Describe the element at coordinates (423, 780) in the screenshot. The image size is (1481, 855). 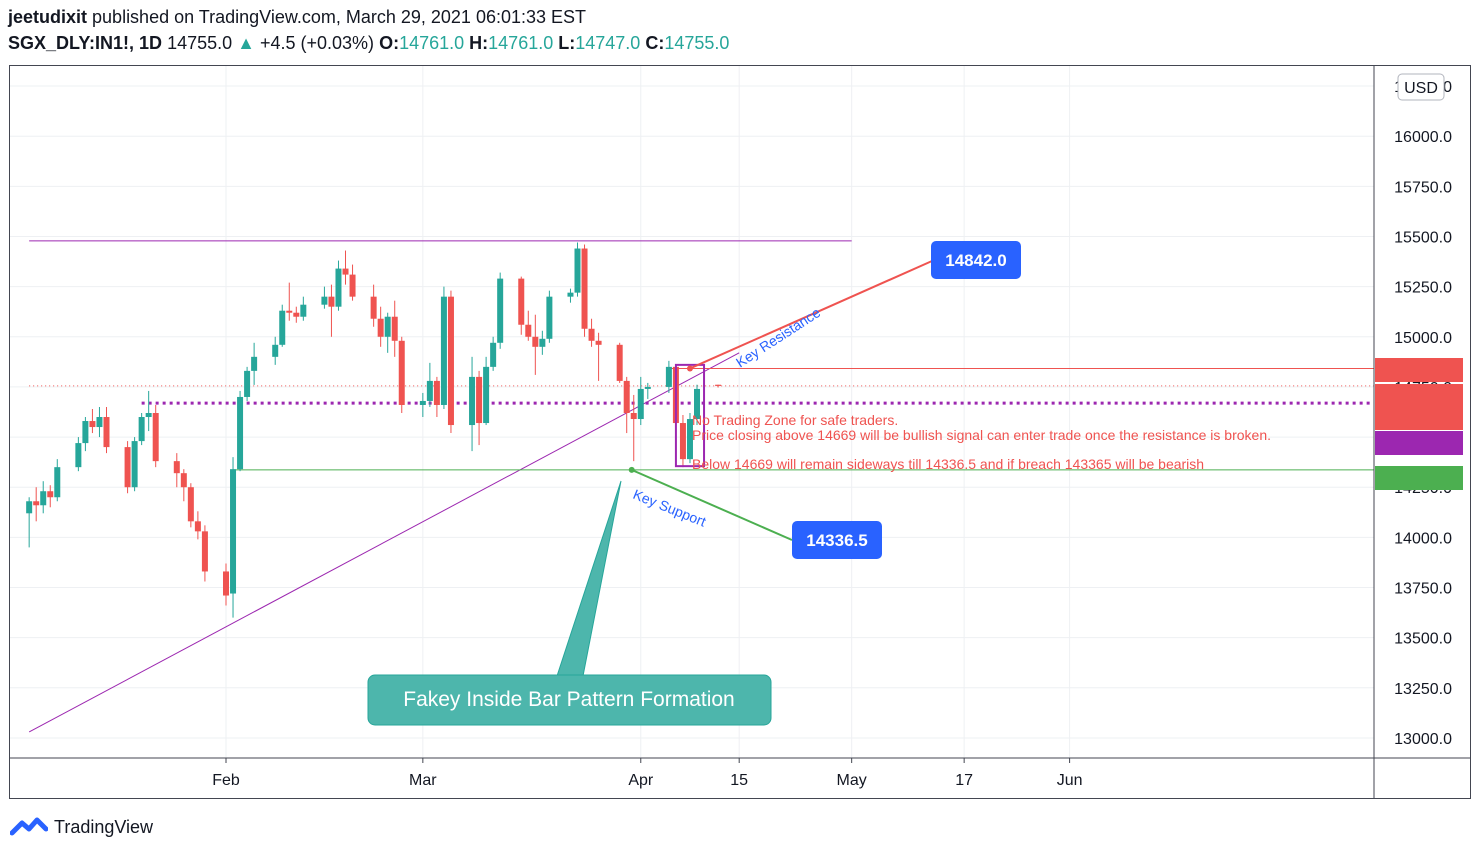
I see `x-tick-label: Mar` at that location.